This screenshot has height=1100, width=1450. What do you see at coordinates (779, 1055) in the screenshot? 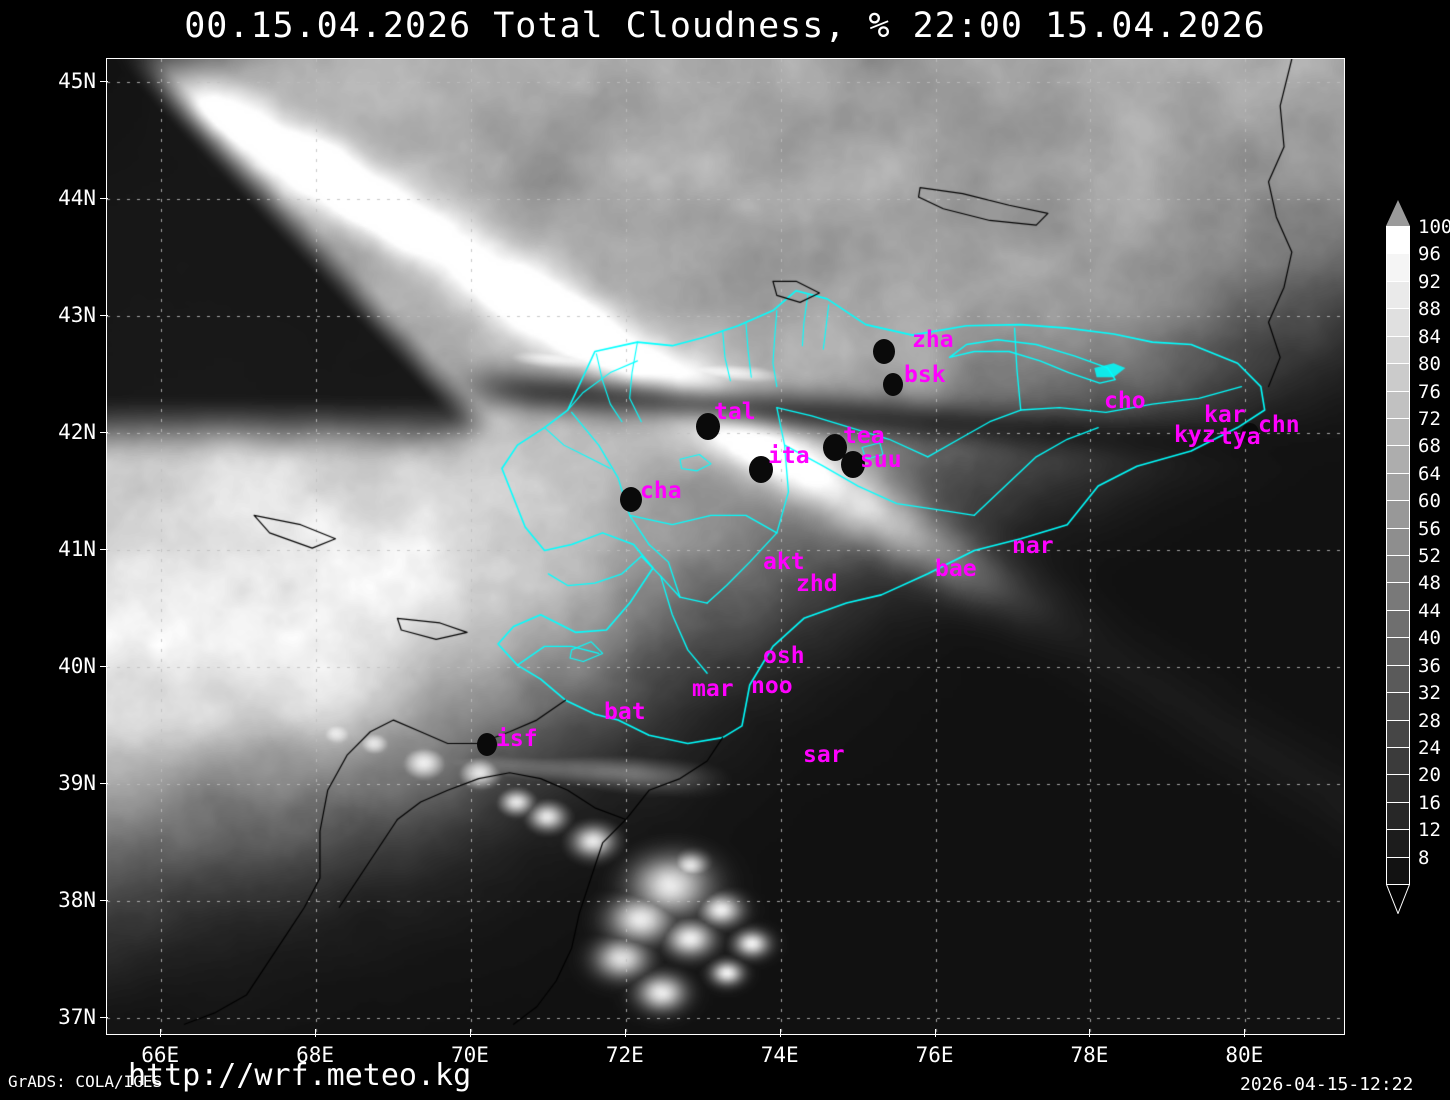
I see `x-axis-tick-label: 74E` at bounding box center [779, 1055].